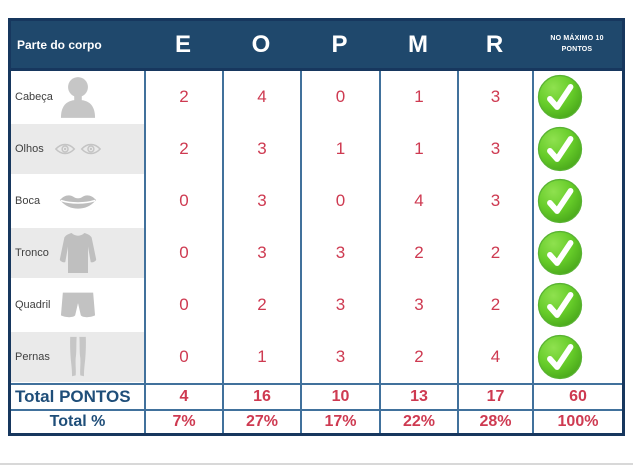  I want to click on part-label: Pernas, so click(32, 357).